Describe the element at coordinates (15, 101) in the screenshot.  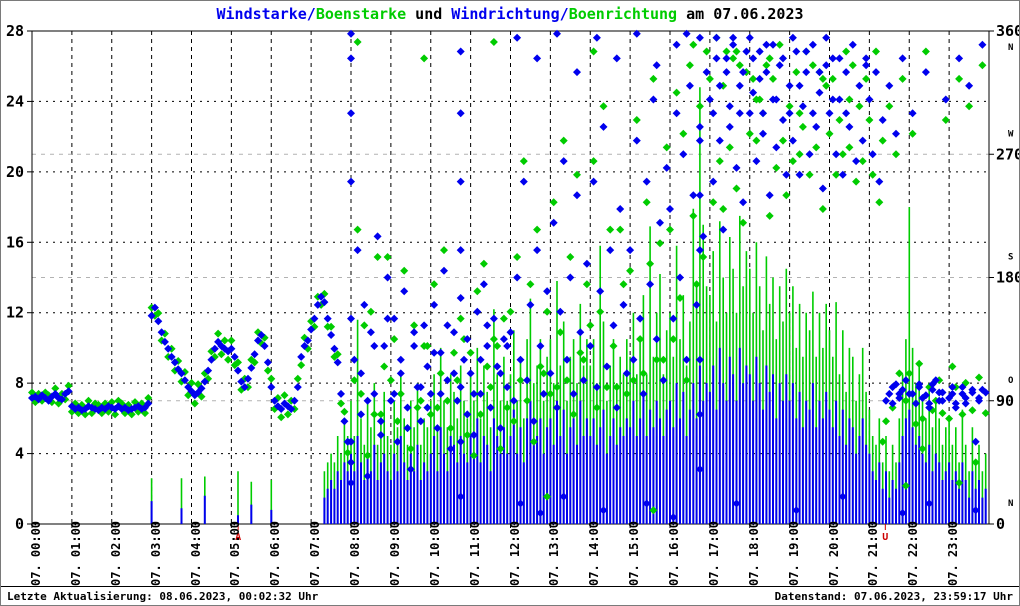
I see `svg-text: 24` at that location.